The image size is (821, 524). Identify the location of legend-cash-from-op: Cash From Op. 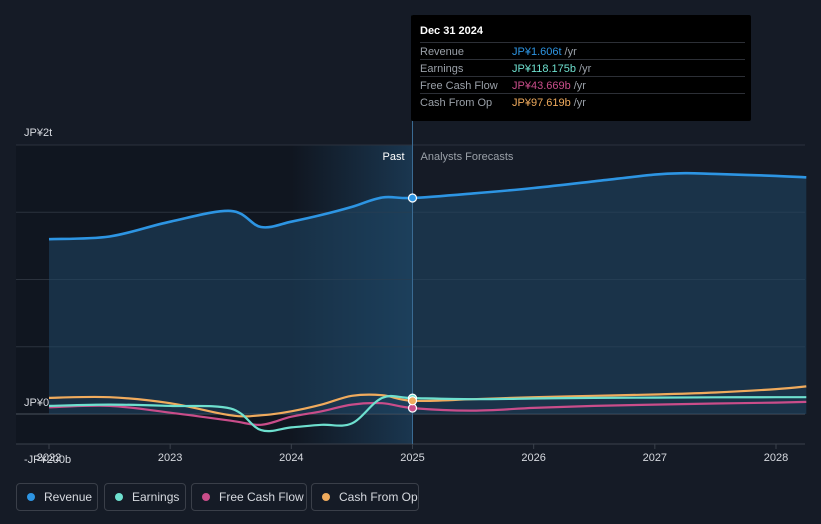
(365, 497).